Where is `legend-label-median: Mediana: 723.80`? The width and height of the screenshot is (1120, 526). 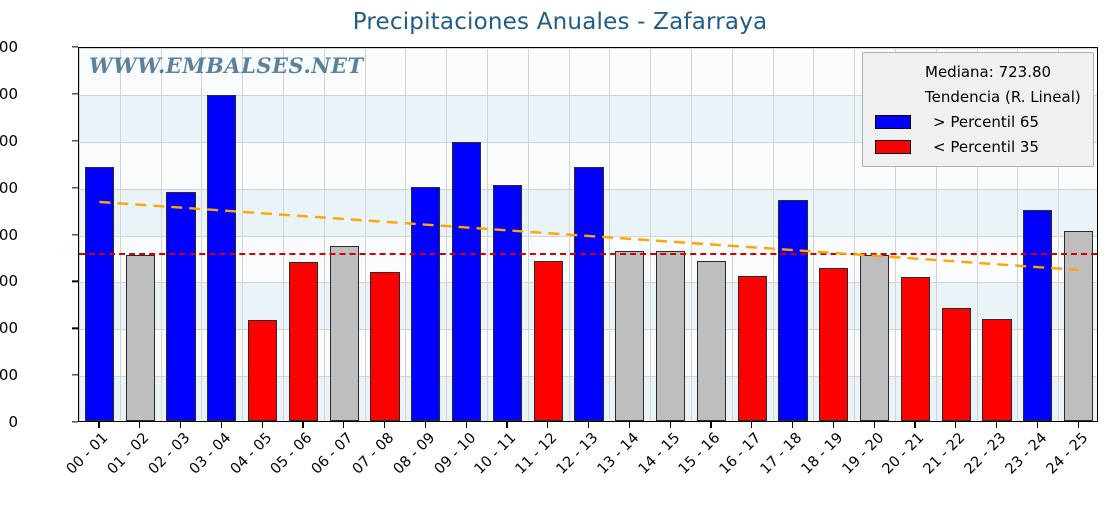
legend-label-median: Mediana: 723.80 is located at coordinates (988, 71).